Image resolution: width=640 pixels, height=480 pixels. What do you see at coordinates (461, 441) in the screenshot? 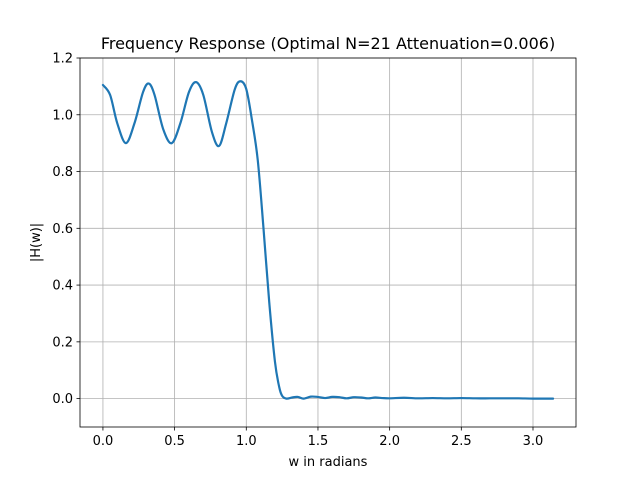
I see `x-tick-label: 2.5` at bounding box center [461, 441].